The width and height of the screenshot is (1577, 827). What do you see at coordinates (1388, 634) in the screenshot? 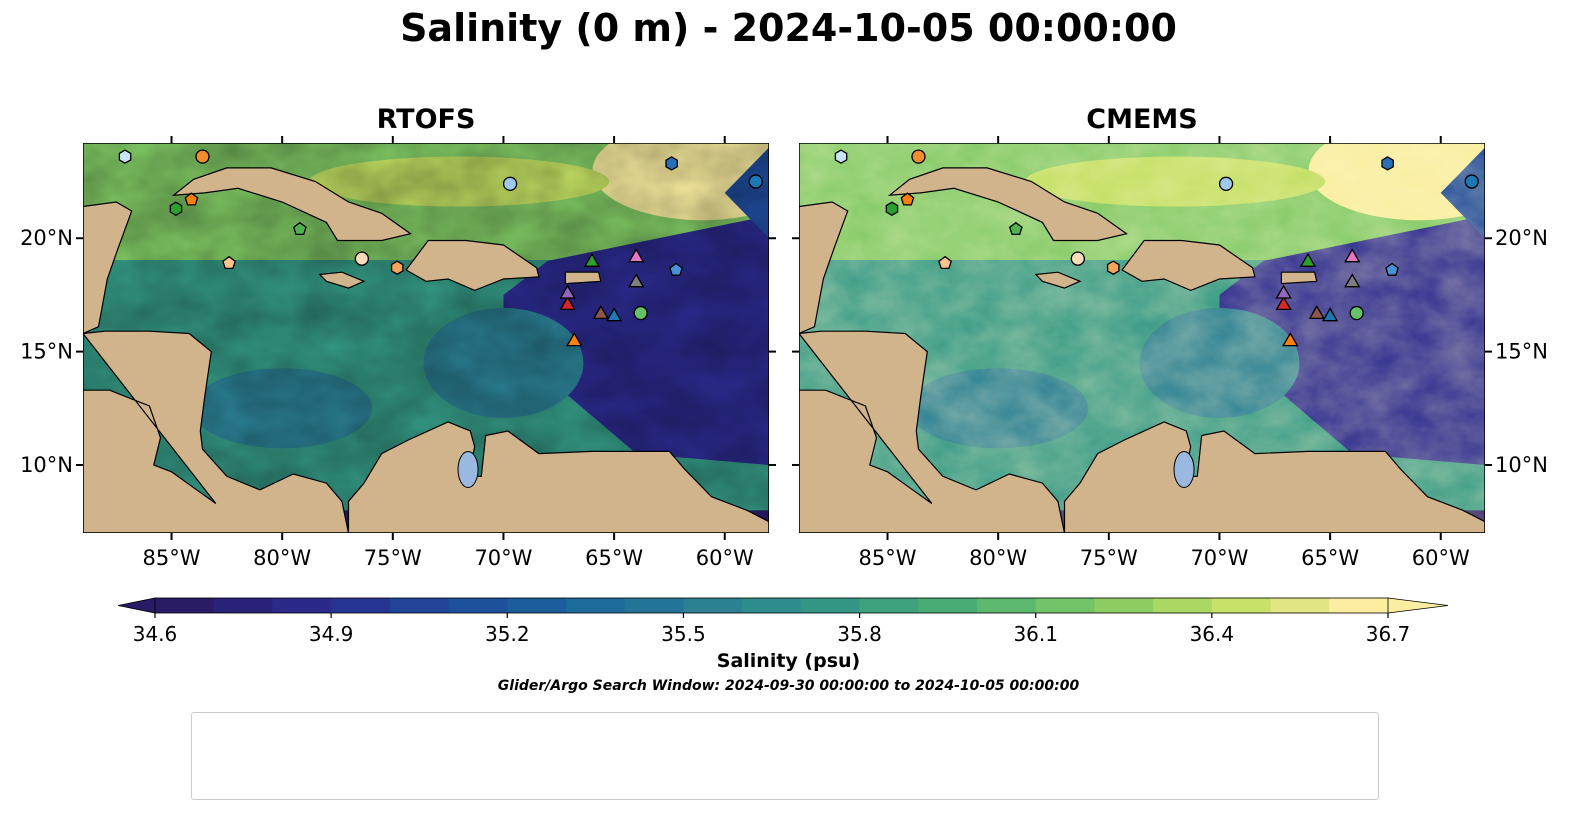
I see `colorbar-tick-label: 36.7` at bounding box center [1388, 634].